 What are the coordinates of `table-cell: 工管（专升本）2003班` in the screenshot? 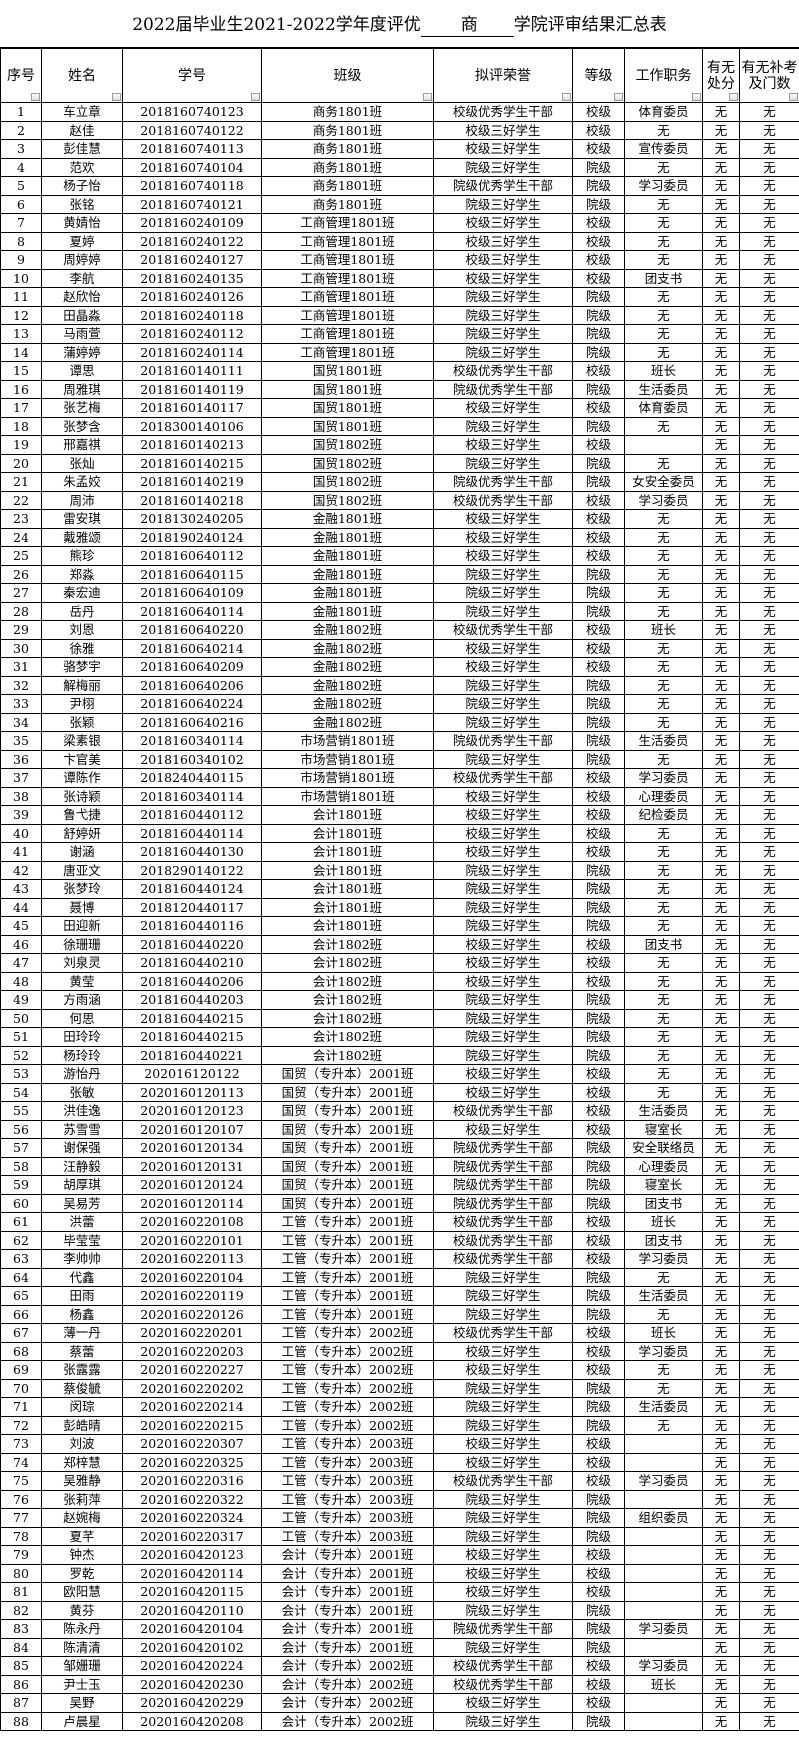 It's located at (347, 1536).